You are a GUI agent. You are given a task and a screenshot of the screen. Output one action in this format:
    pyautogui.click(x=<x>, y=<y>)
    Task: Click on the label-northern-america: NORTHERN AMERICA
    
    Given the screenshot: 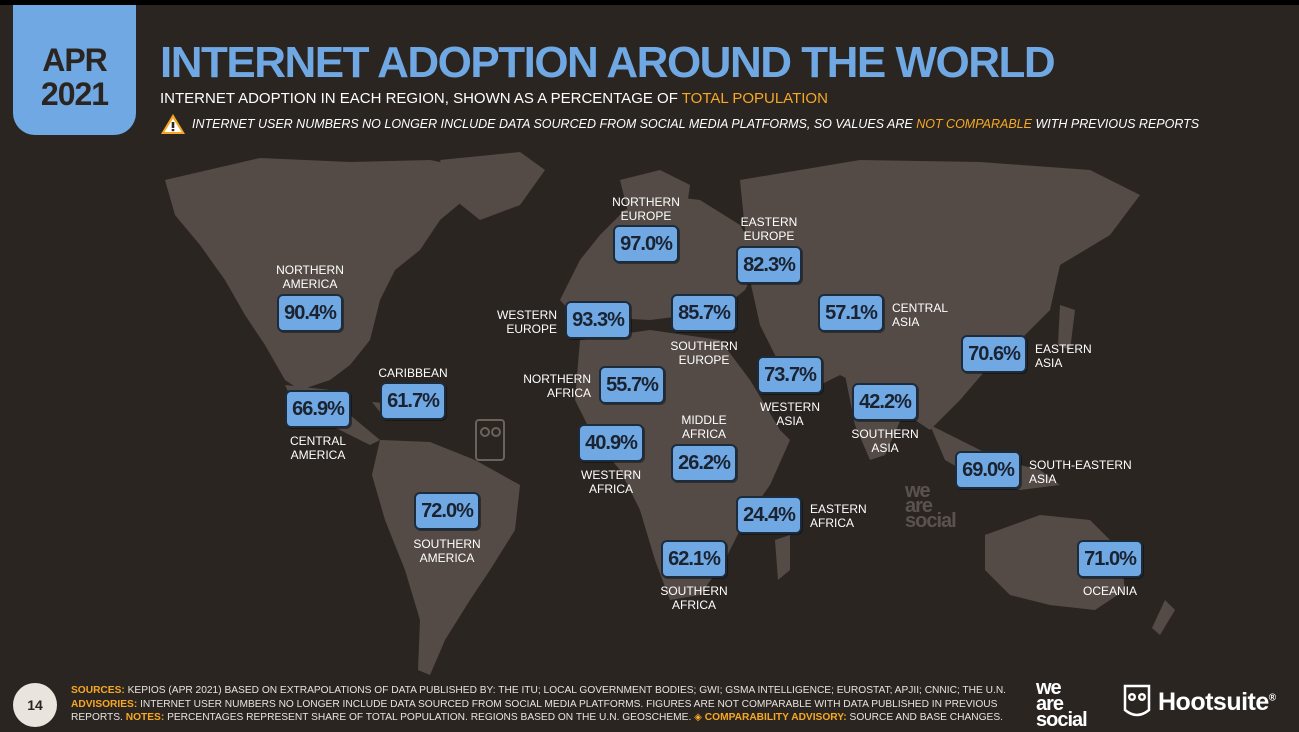 What is the action you would take?
    pyautogui.click(x=310, y=277)
    